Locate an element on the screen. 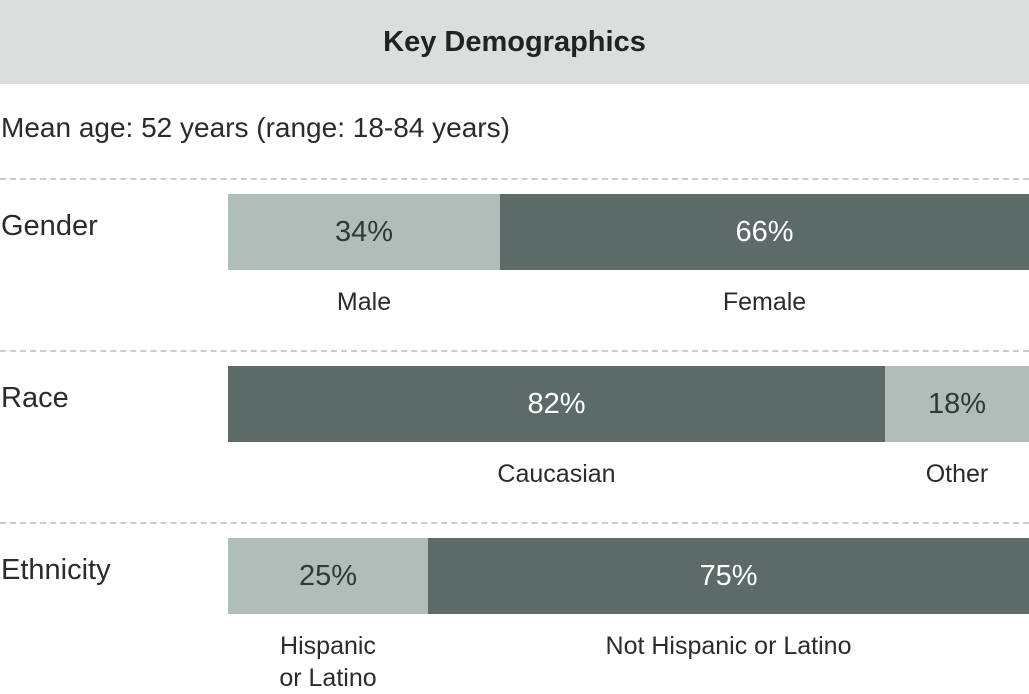 The height and width of the screenshot is (694, 1029). data-label-caucasian: 82% is located at coordinates (556, 403).